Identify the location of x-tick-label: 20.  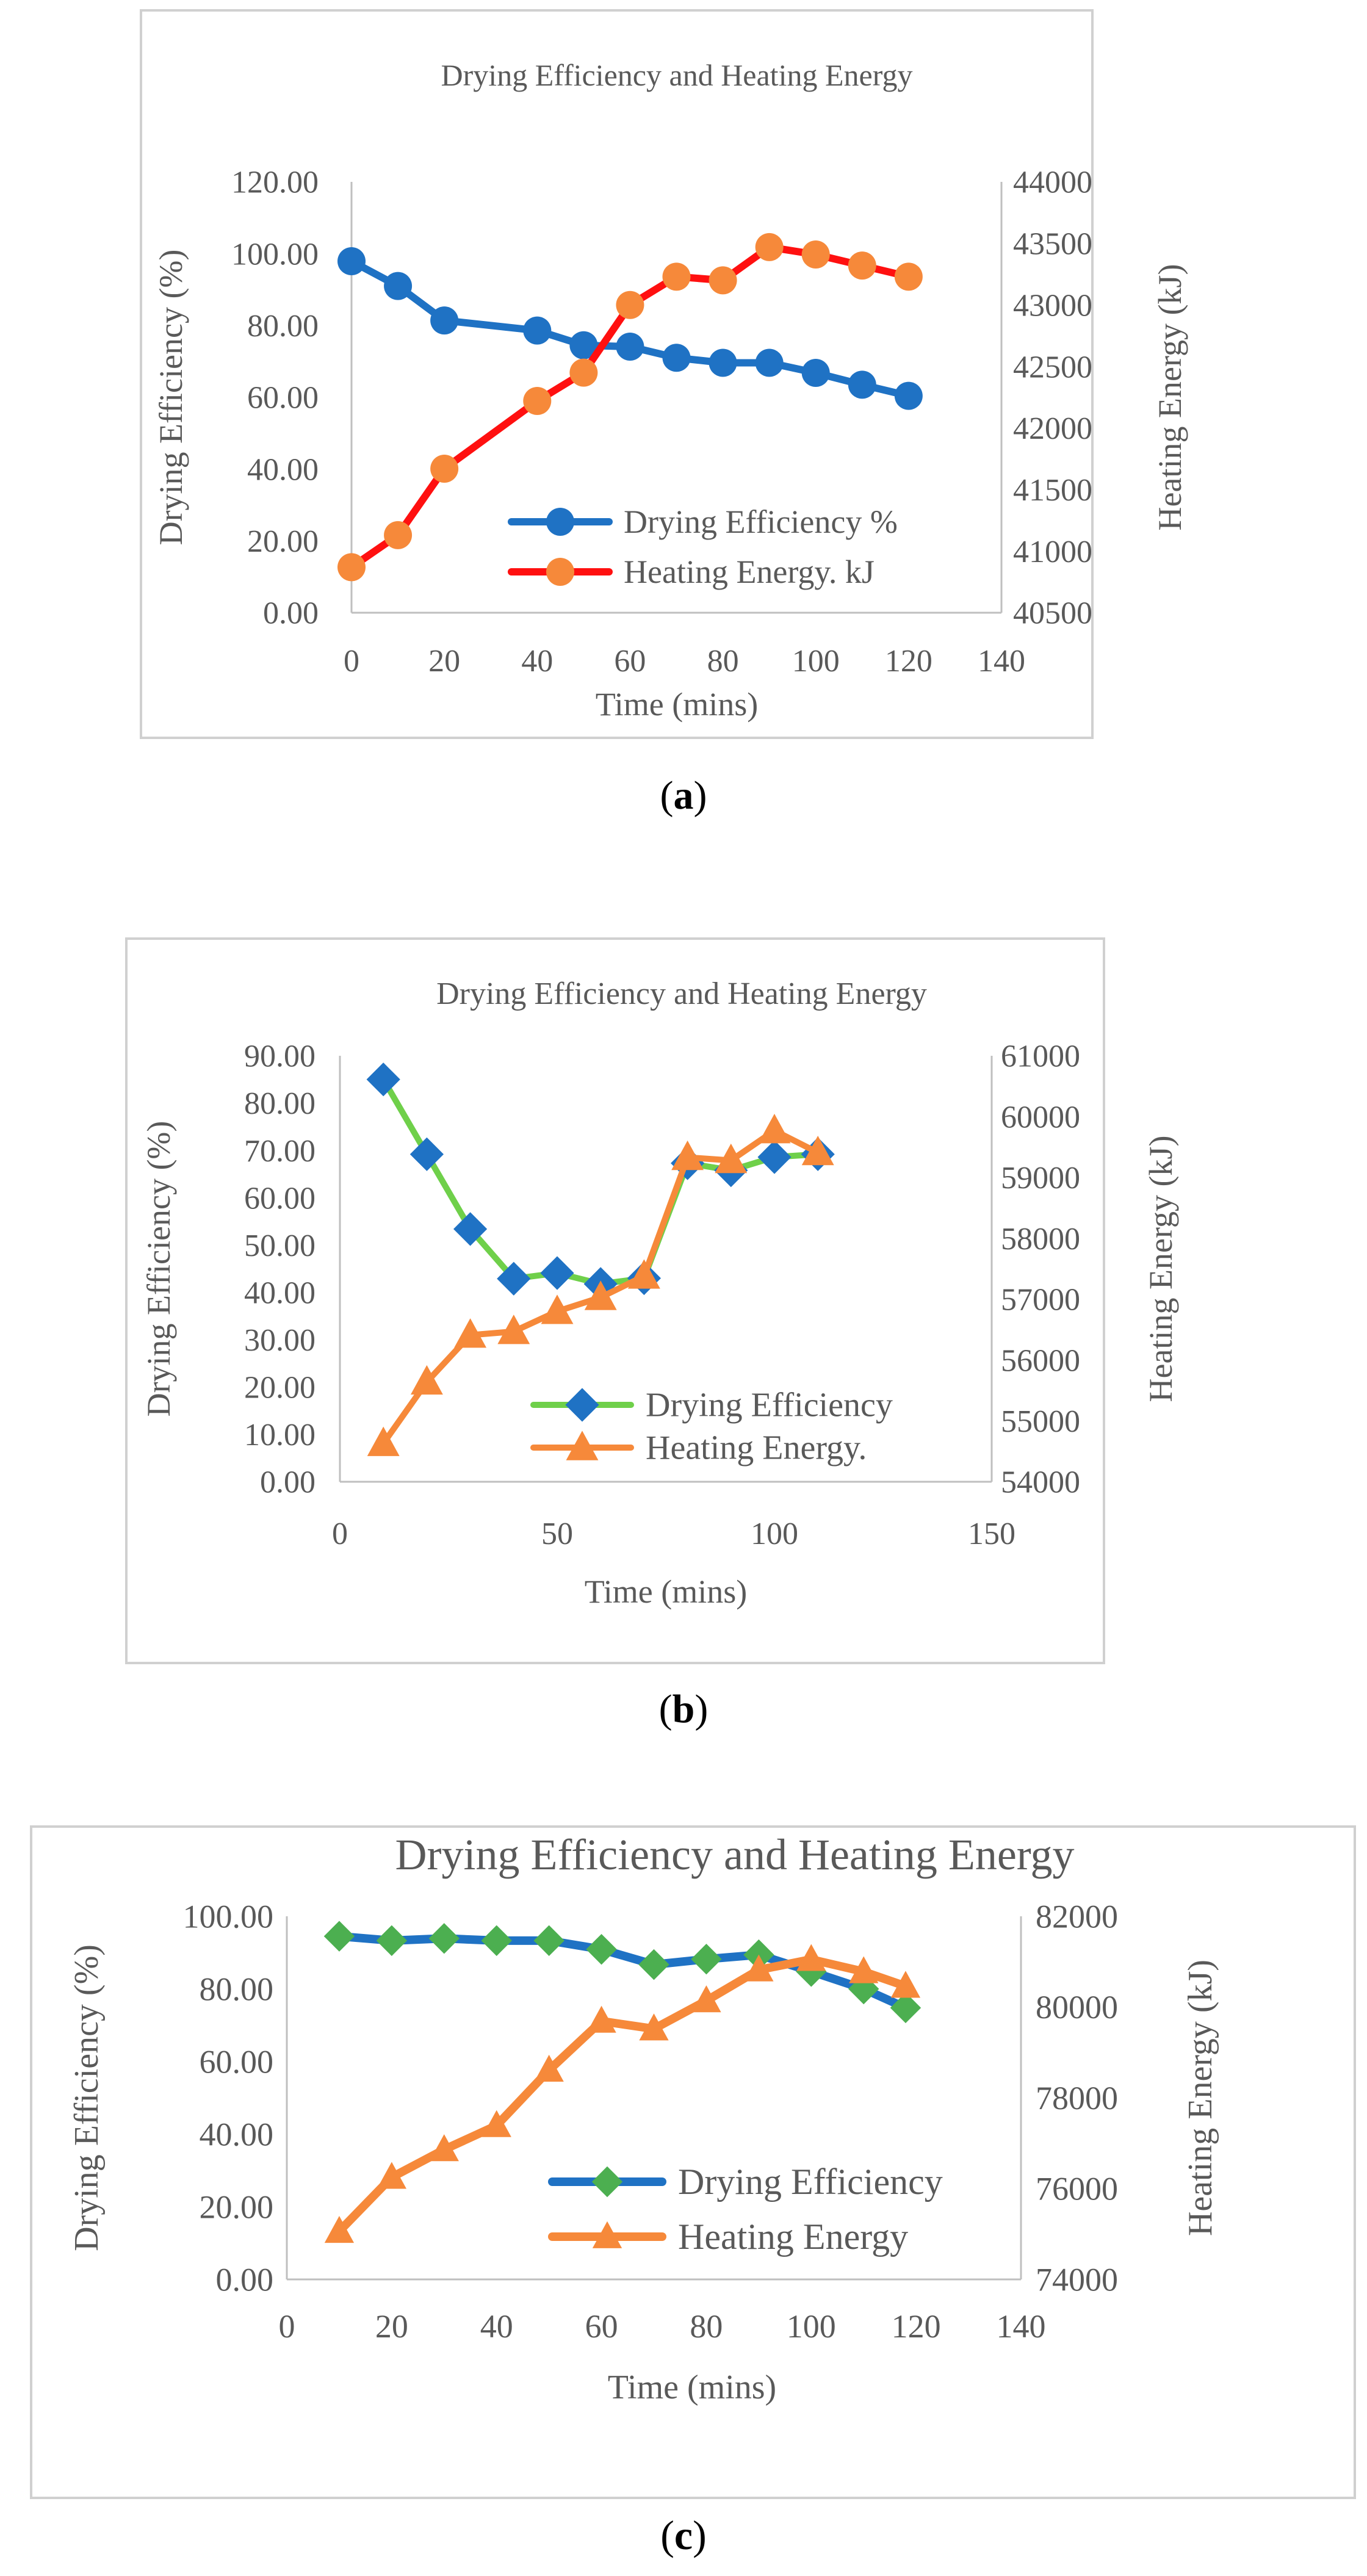
(444, 661).